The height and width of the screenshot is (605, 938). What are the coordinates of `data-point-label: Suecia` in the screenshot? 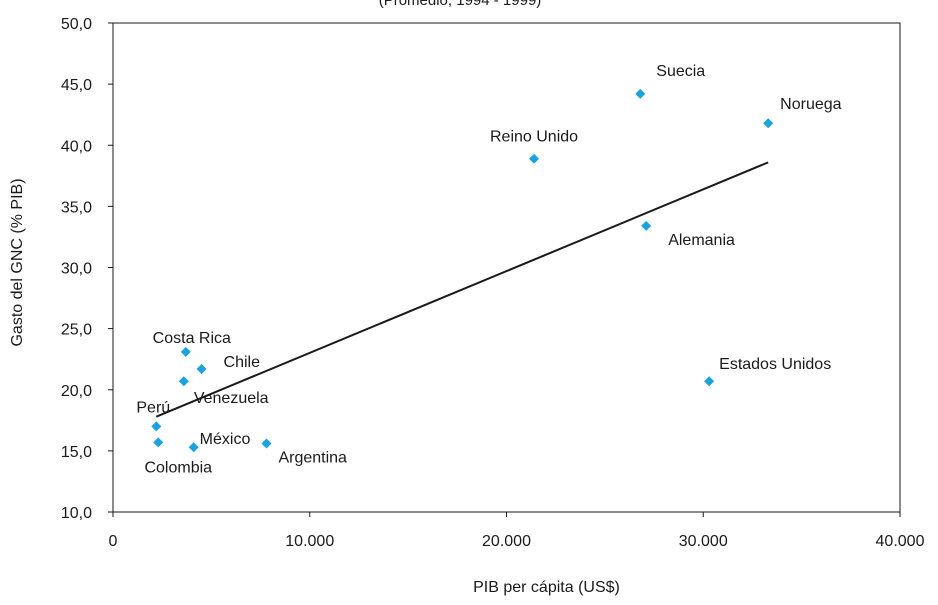 It's located at (680, 71).